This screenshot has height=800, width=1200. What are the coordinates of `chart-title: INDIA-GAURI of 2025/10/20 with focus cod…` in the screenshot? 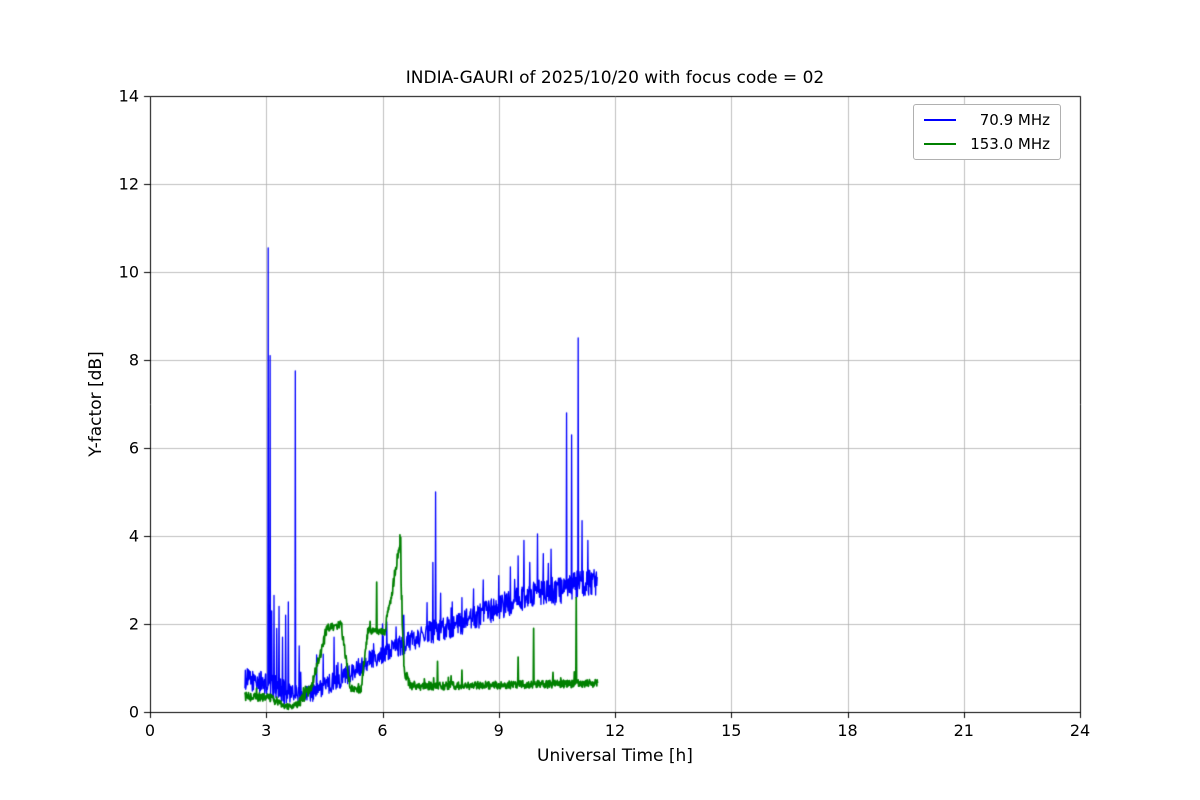 It's located at (615, 78).